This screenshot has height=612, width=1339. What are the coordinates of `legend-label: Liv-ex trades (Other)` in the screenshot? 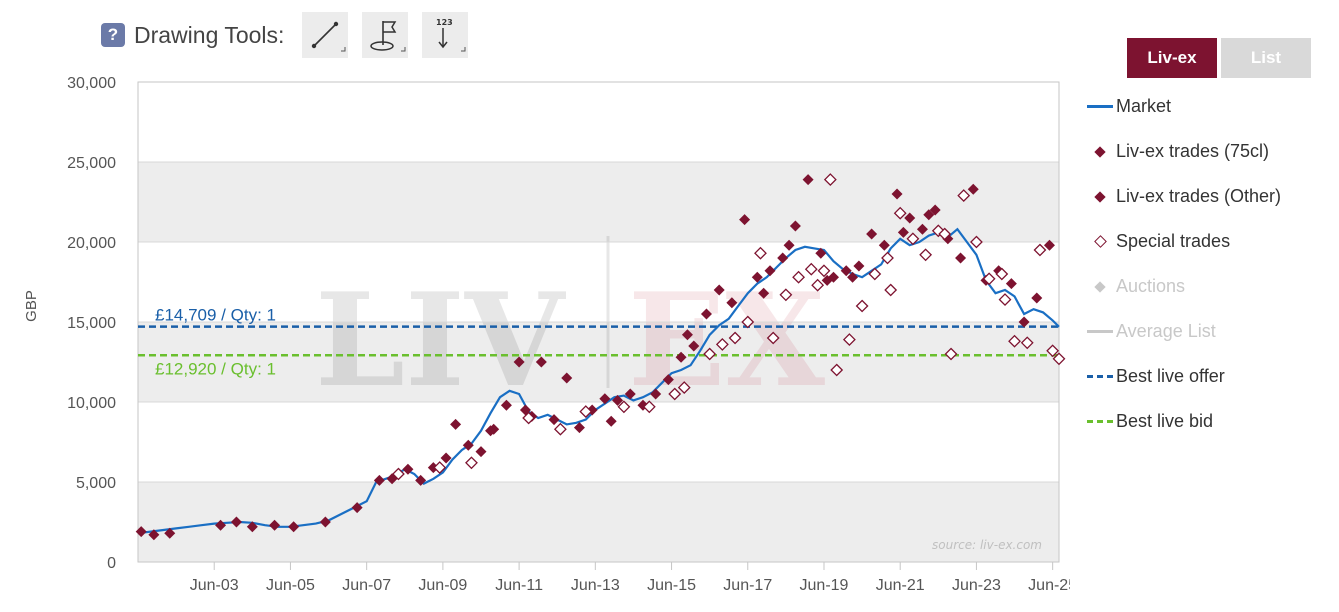 It's located at (1199, 196).